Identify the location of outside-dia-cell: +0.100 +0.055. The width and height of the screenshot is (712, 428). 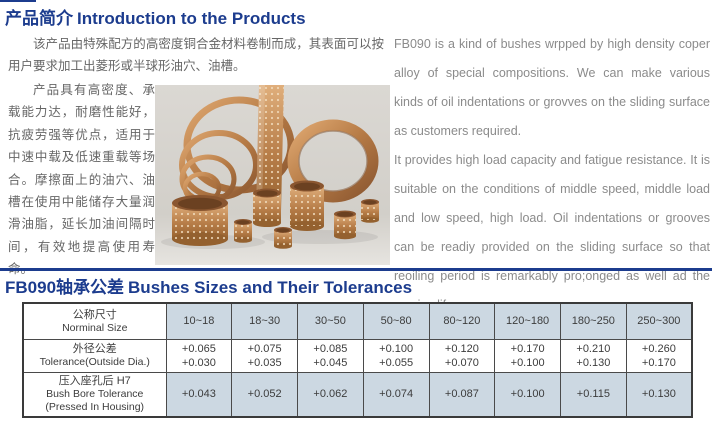
(396, 355).